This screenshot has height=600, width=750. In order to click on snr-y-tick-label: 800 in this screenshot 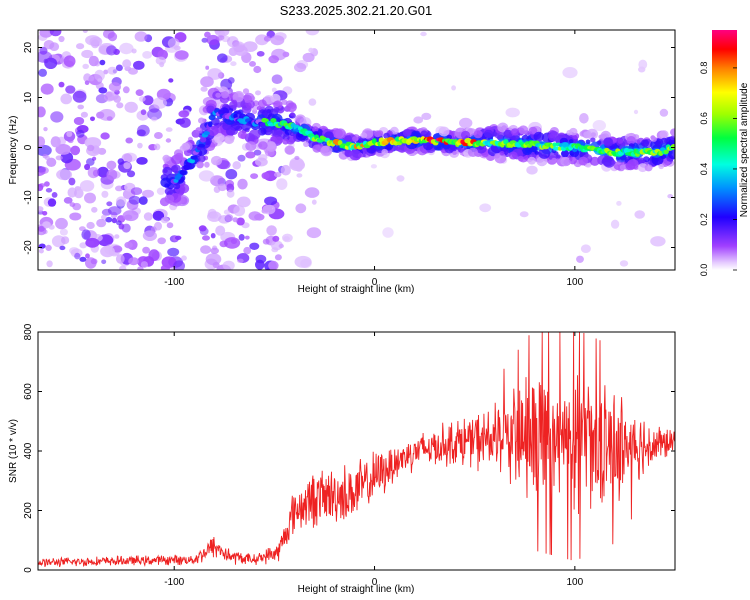, I will do `click(28, 331)`.